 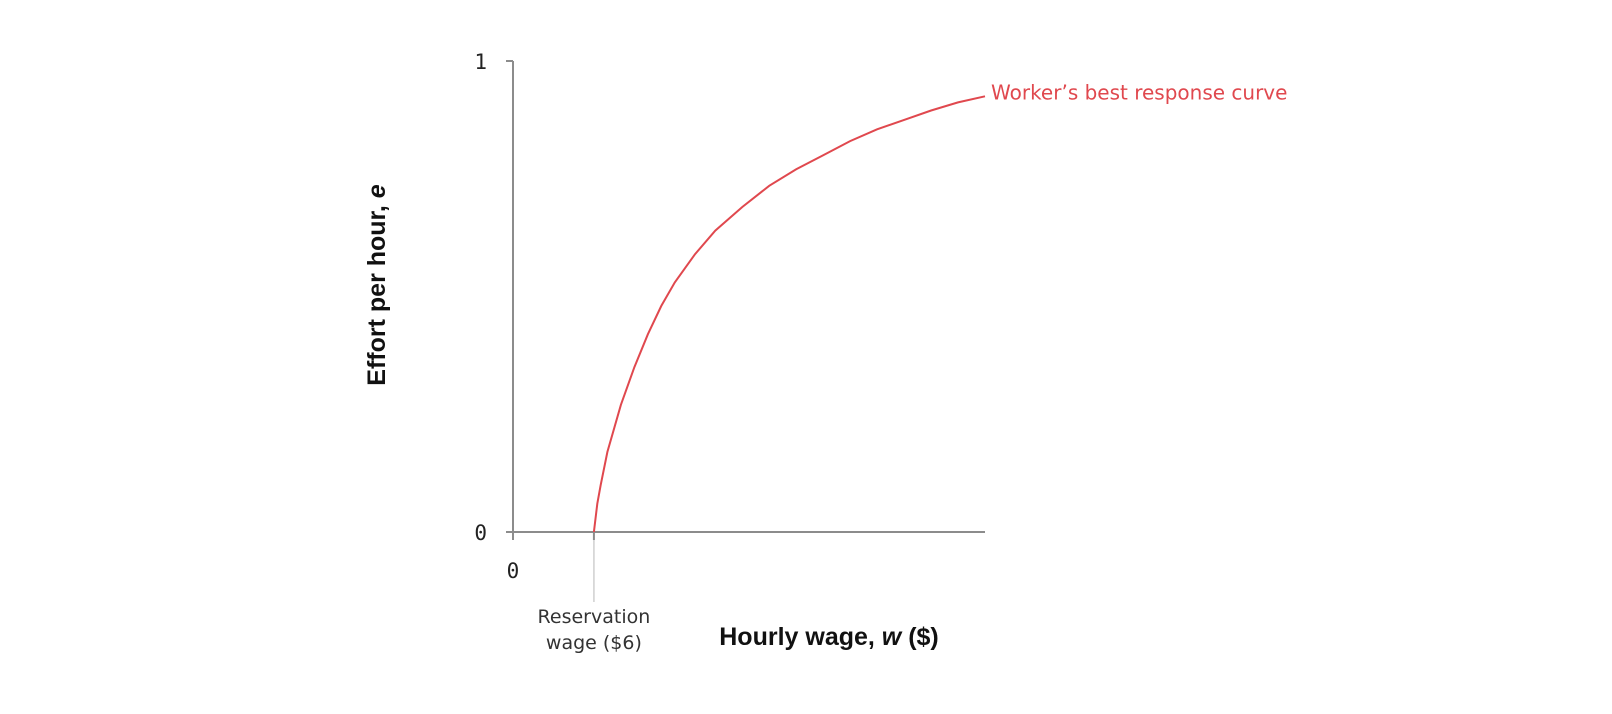 I want to click on x-axis-title: Hourly wage, w ($), so click(x=829, y=637).